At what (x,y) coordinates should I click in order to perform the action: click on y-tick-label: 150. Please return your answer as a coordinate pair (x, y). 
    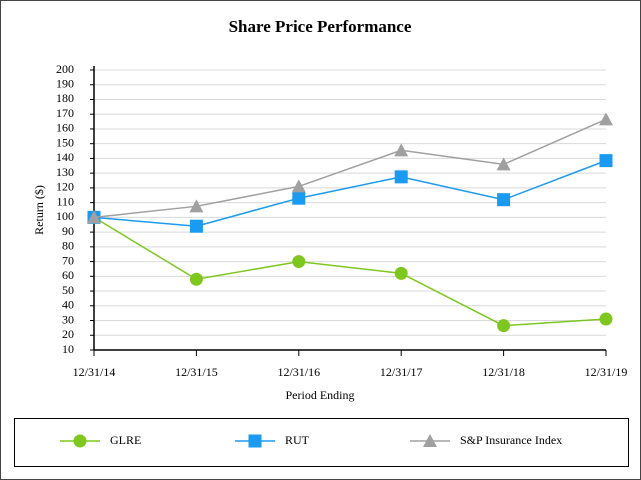
    Looking at the image, I should click on (65, 142).